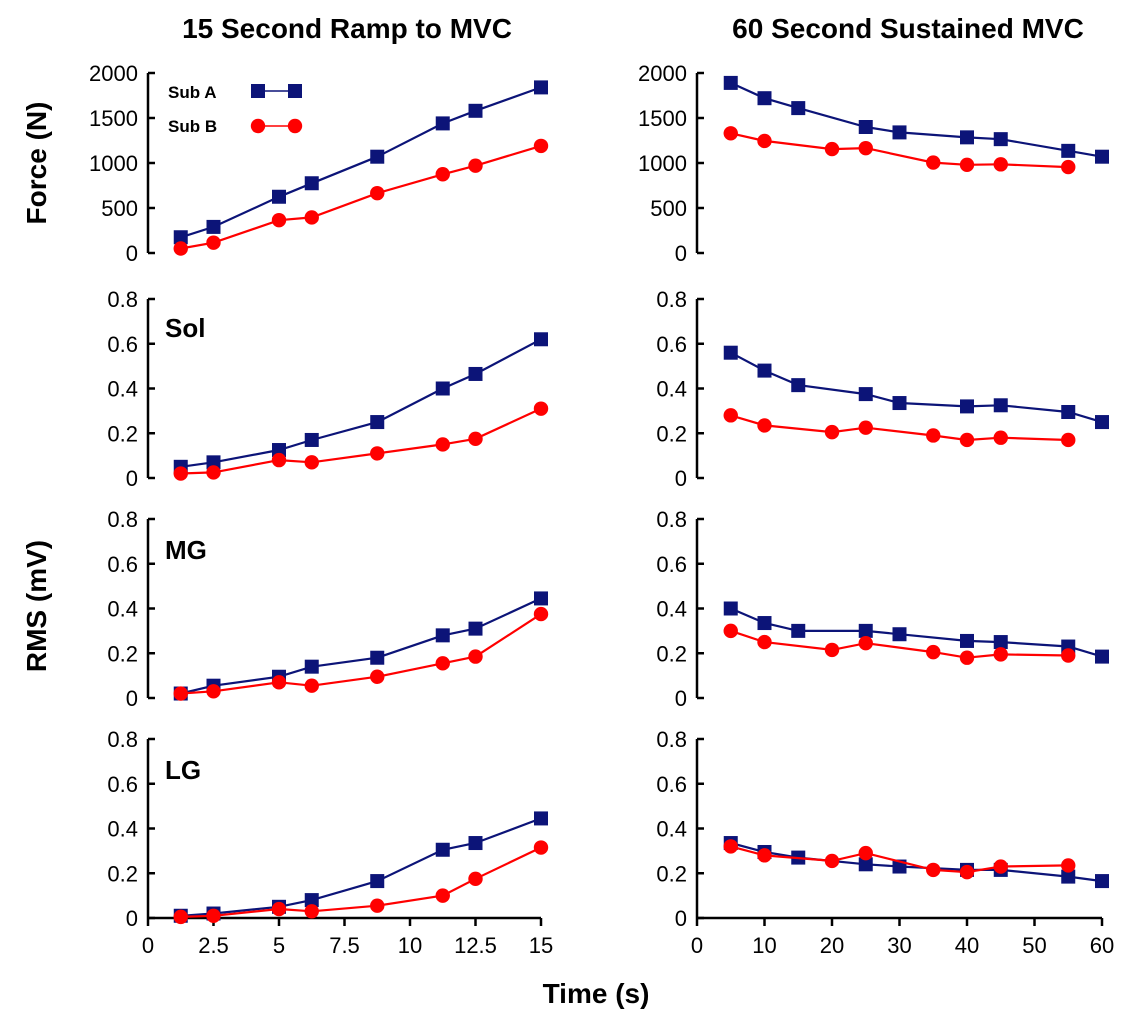 This screenshot has width=1139, height=1026. I want to click on legend: Sub A Sub B, so click(235, 109).